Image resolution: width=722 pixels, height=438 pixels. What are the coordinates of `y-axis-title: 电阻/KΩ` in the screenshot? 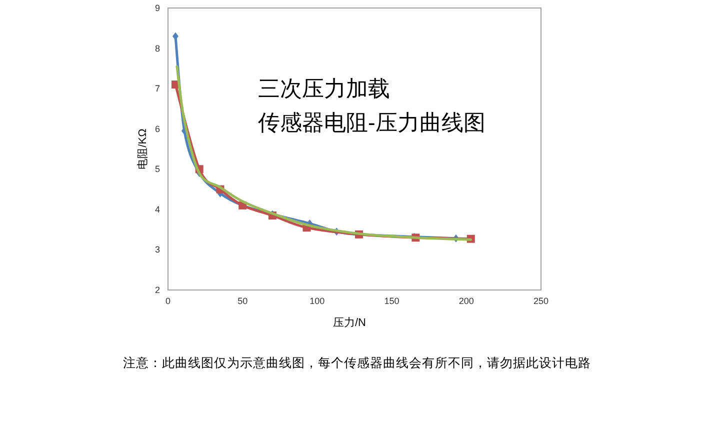 It's located at (142, 149).